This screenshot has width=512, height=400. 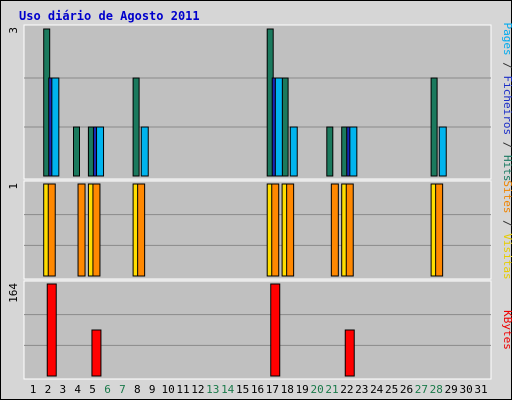 What do you see at coordinates (506, 106) in the screenshot?
I see `axis-label-part: Ficheiros` at bounding box center [506, 106].